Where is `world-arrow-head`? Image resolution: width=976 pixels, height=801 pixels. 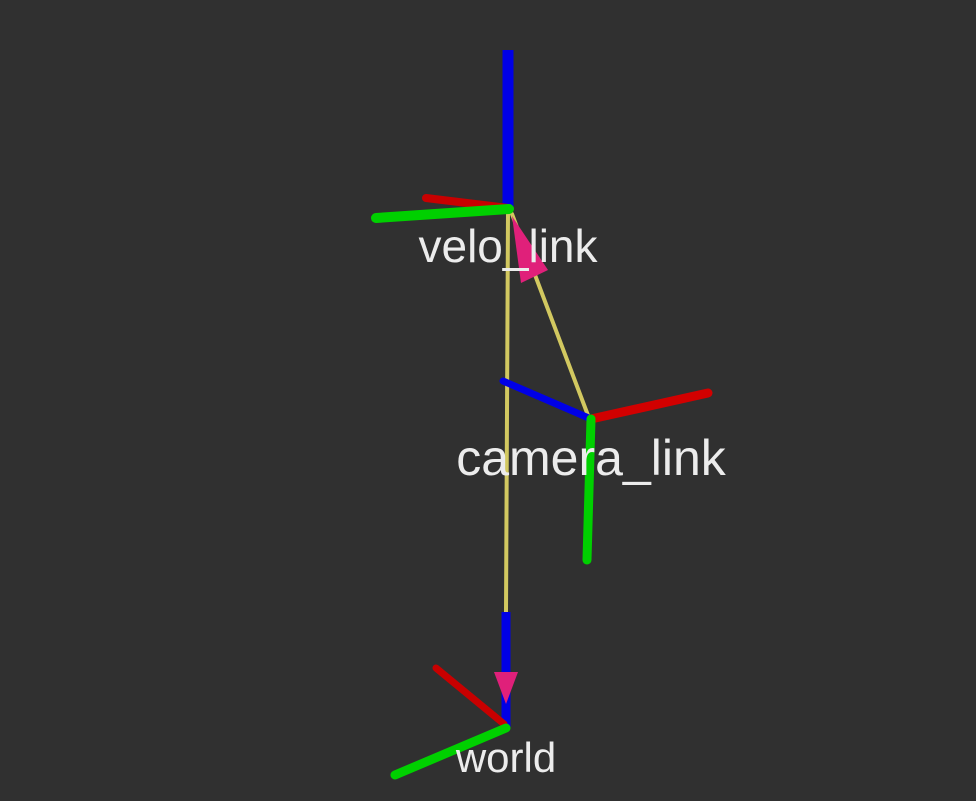 world-arrow-head is located at coordinates (506, 688).